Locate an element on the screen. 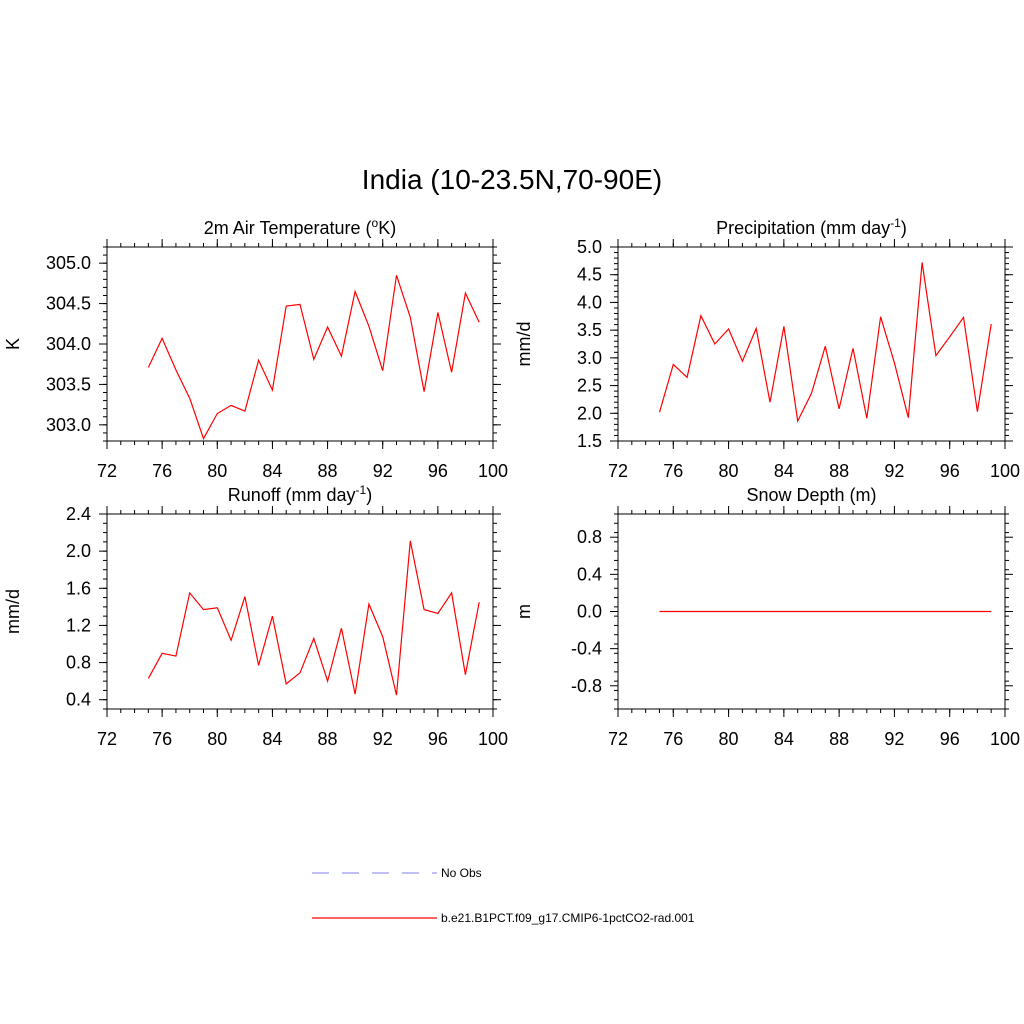 The height and width of the screenshot is (1024, 1024). y-tick-label: 304.5 is located at coordinates (68, 304).